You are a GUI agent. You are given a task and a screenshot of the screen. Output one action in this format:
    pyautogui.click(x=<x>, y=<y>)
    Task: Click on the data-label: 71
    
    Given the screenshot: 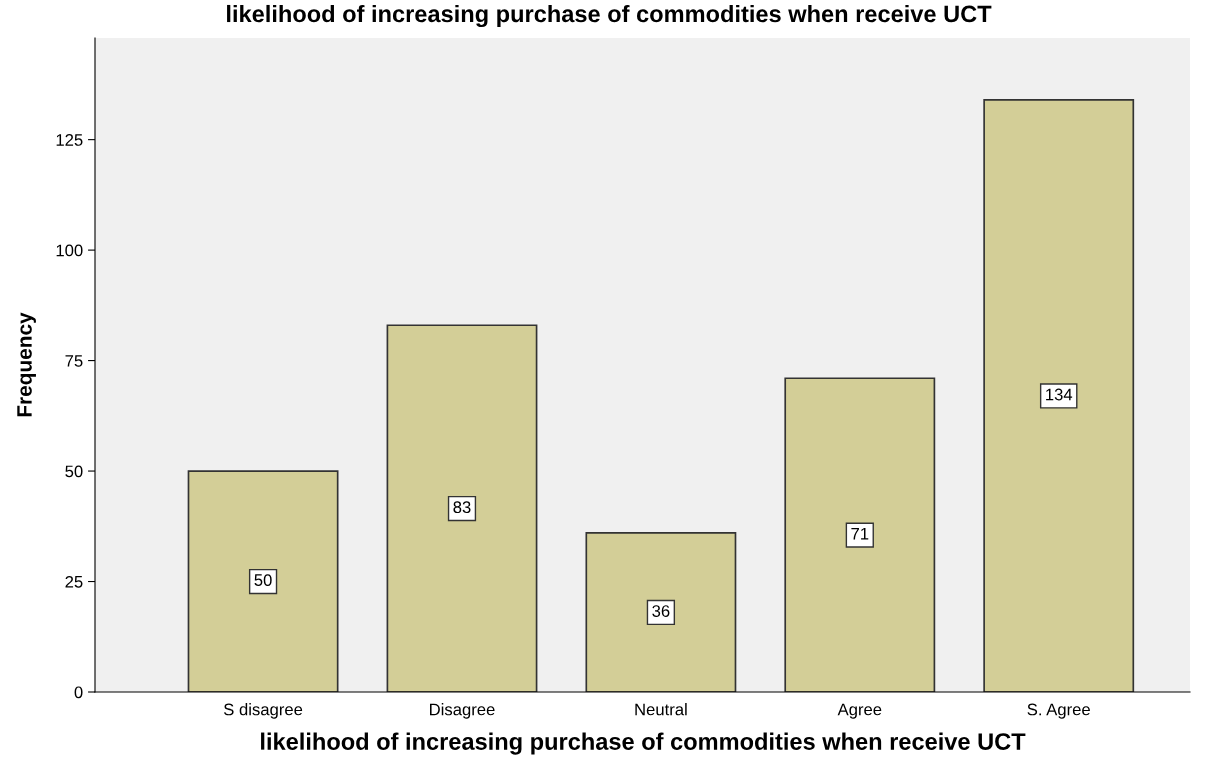 What is the action you would take?
    pyautogui.click(x=860, y=533)
    